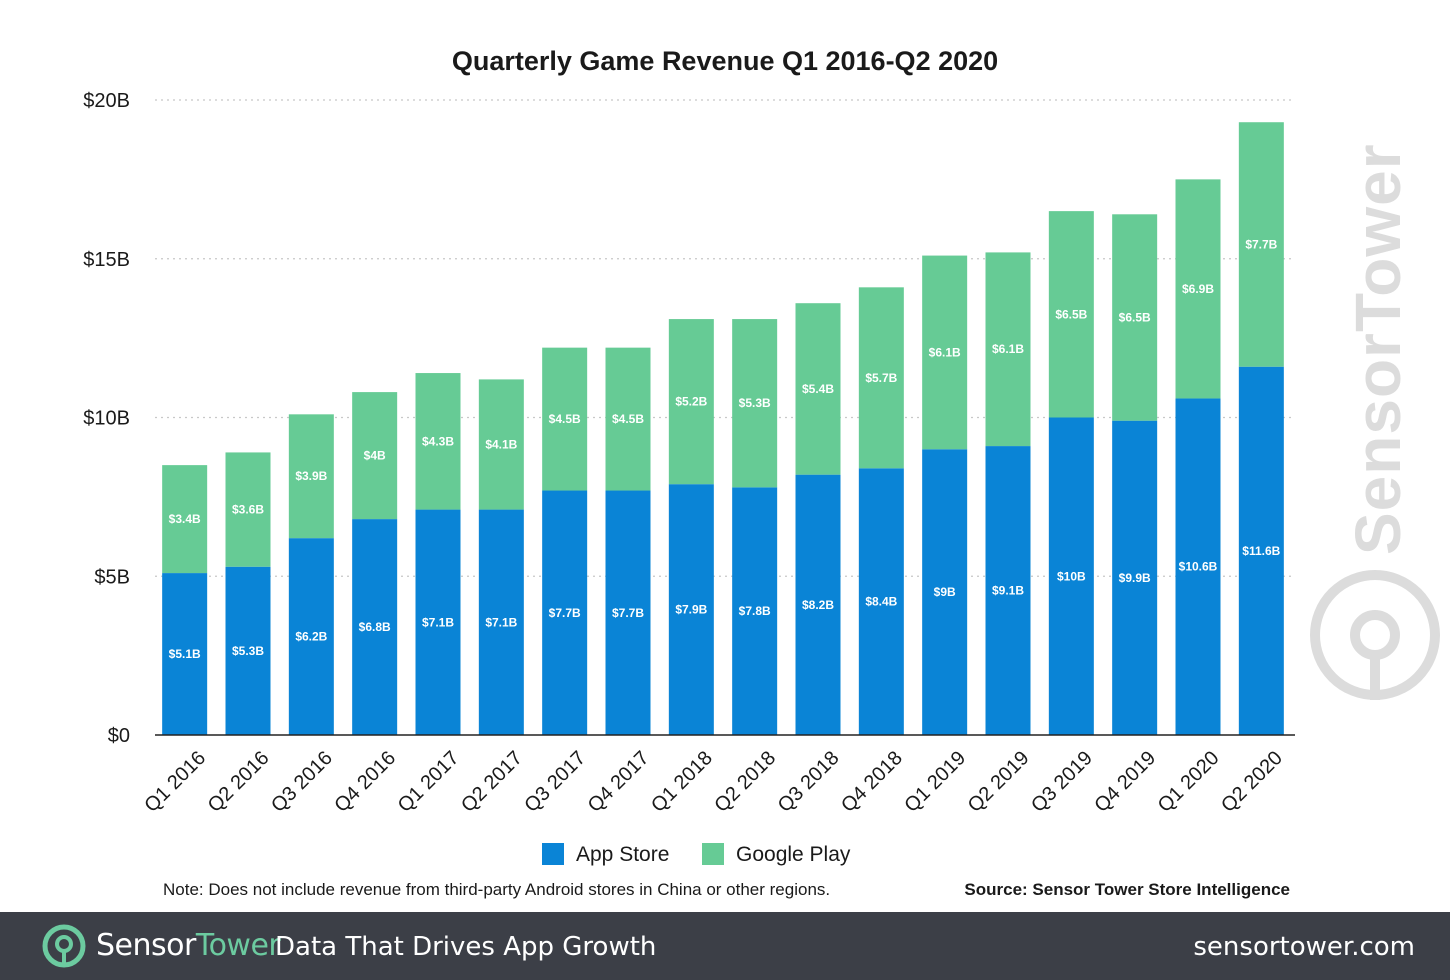 This screenshot has width=1450, height=980. What do you see at coordinates (682, 782) in the screenshot?
I see `x-tick-label: Q1 2018` at bounding box center [682, 782].